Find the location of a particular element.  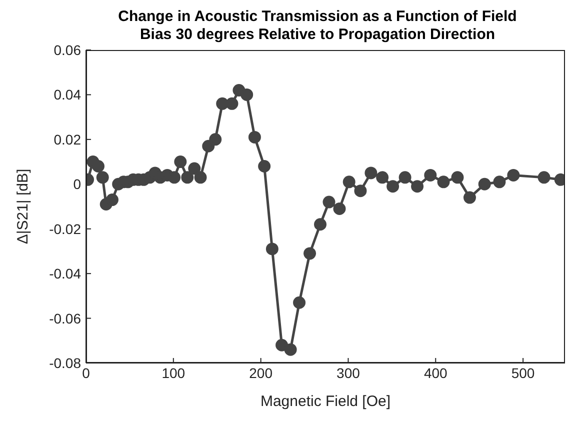

y-tick-label: -0.06 is located at coordinates (65, 318).